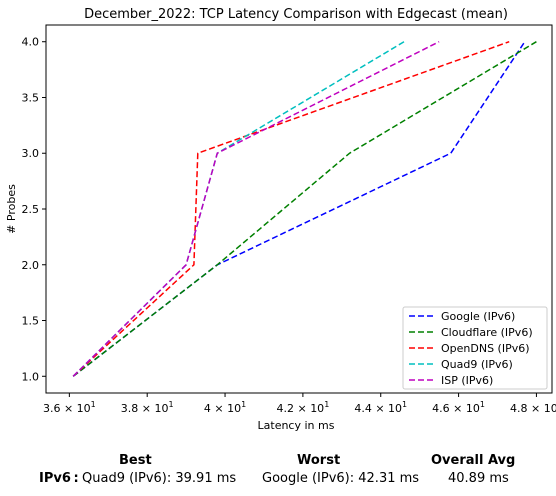 The width and height of the screenshot is (556, 496). I want to click on best-value: Quad9 (IPv6): 39.91 ms, so click(159, 478).